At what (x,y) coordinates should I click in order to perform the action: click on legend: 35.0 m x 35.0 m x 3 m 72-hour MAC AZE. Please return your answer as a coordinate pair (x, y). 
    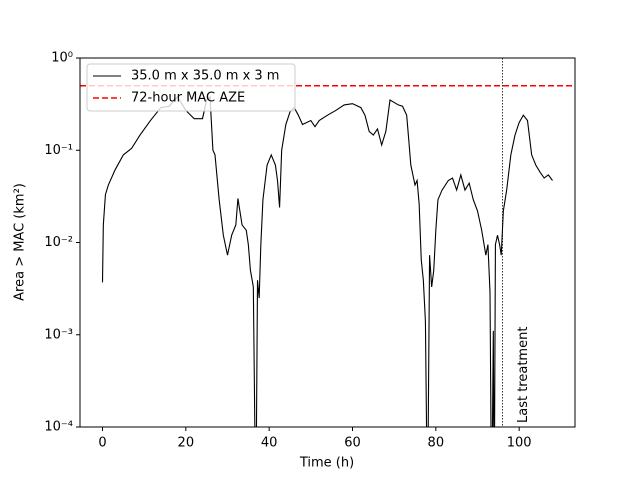
    Looking at the image, I should click on (191, 87).